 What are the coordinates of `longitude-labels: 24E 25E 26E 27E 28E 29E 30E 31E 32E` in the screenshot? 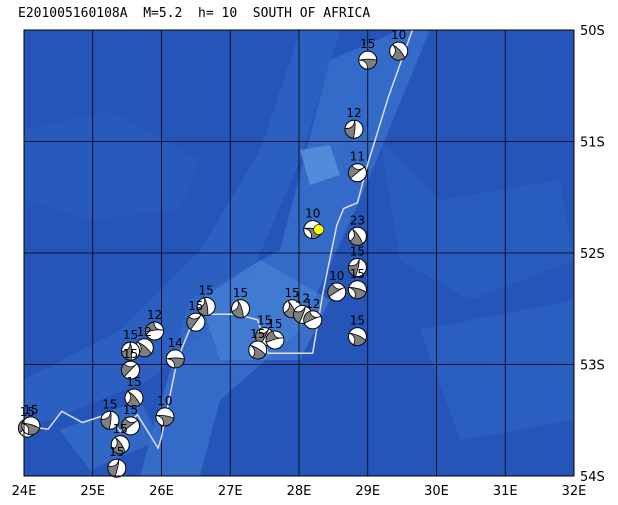 It's located at (299, 491).